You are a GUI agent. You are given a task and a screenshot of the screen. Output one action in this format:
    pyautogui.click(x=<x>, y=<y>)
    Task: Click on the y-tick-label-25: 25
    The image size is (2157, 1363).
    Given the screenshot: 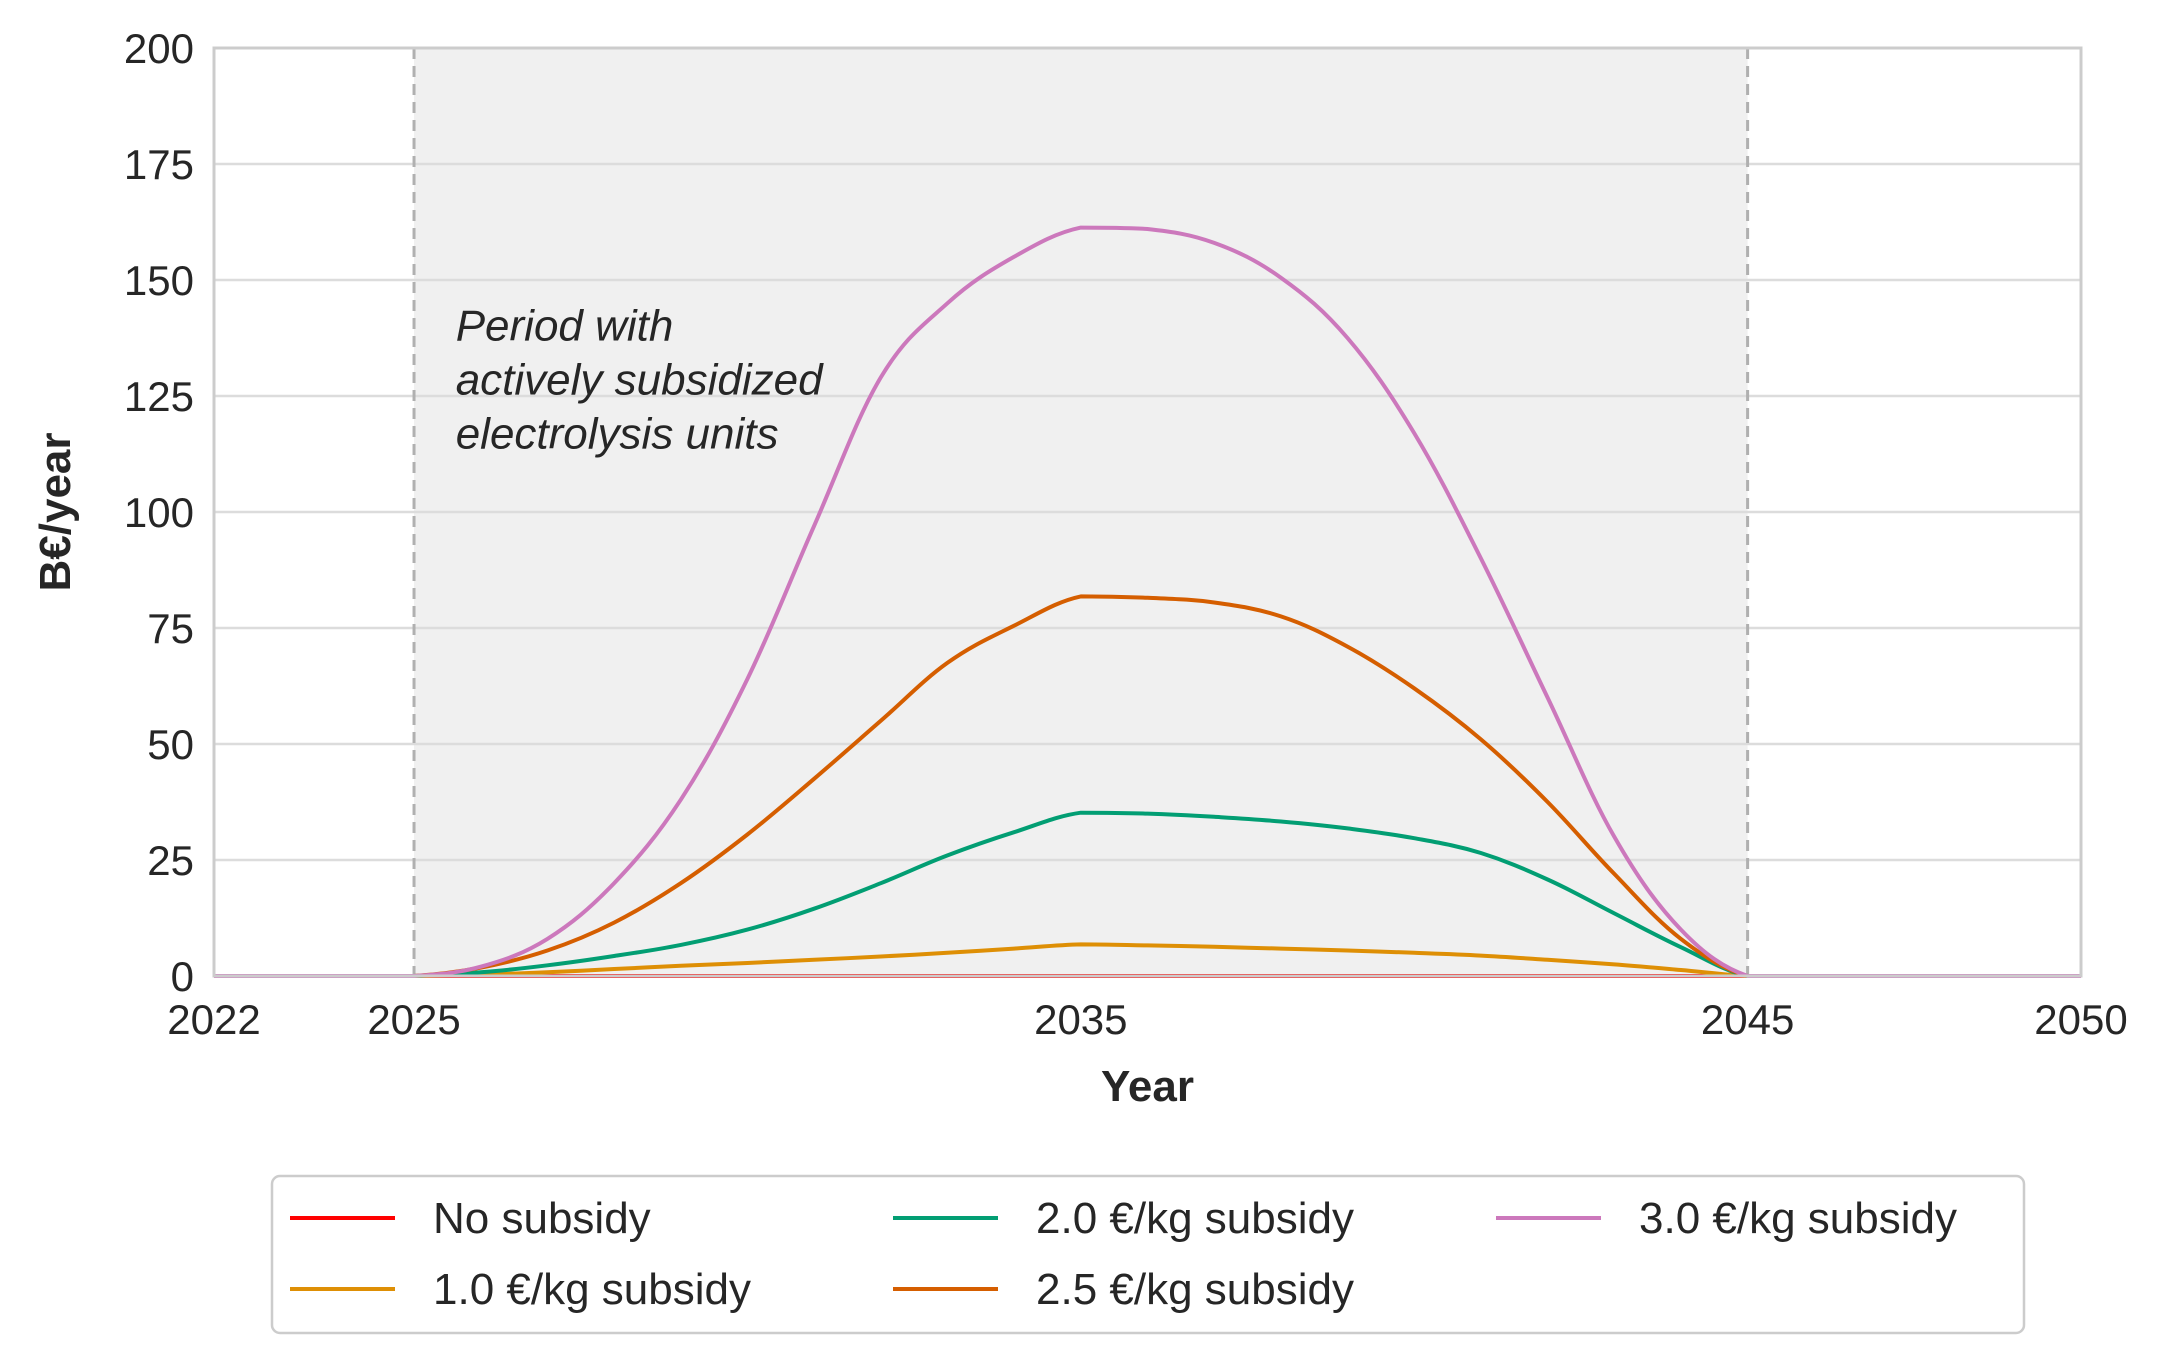 What is the action you would take?
    pyautogui.click(x=170, y=860)
    